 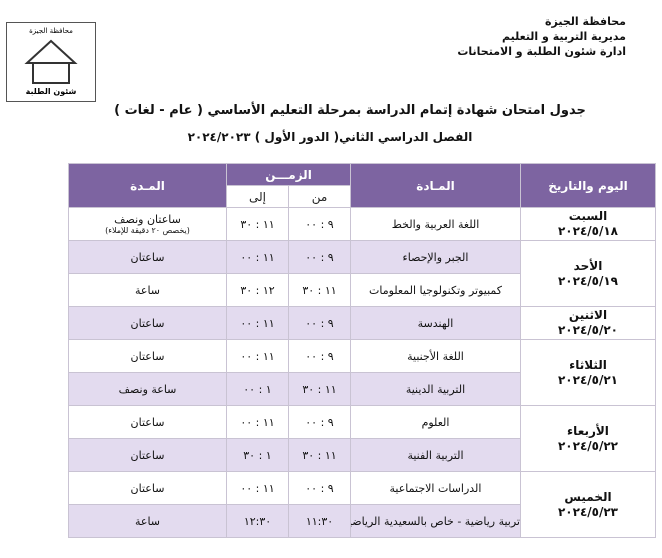 What do you see at coordinates (435, 488) in the screenshot?
I see `subject-cell: الدراسات الاجتماعية` at bounding box center [435, 488].